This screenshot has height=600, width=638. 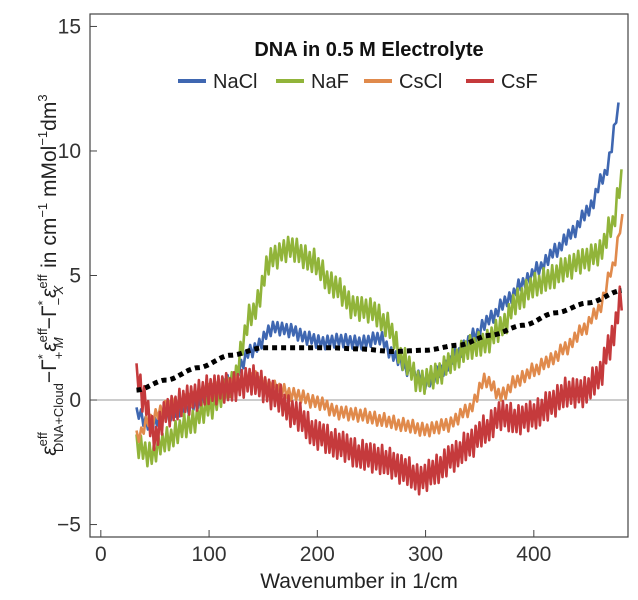 What do you see at coordinates (49, 246) in the screenshot?
I see `y-label-units: in cm` at bounding box center [49, 246].